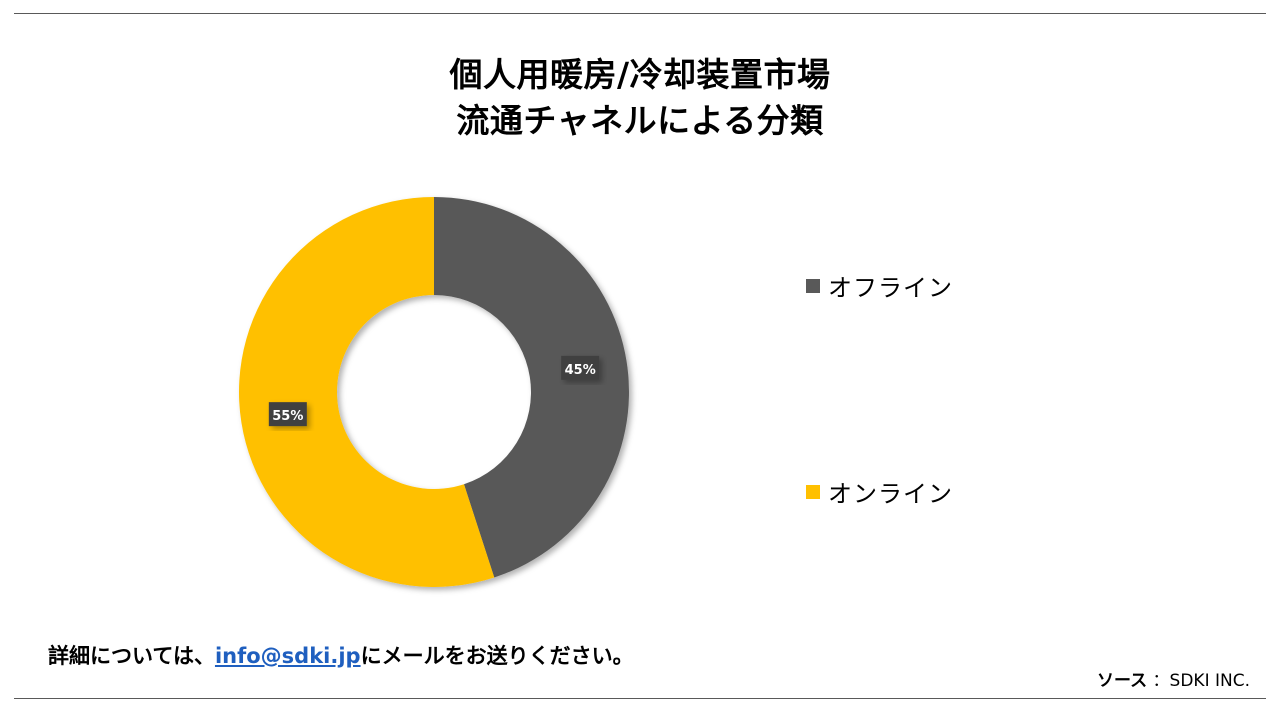 This screenshot has height=720, width=1280. I want to click on title-line-1: 個人用暖房/冷却装置市場, so click(640, 74).